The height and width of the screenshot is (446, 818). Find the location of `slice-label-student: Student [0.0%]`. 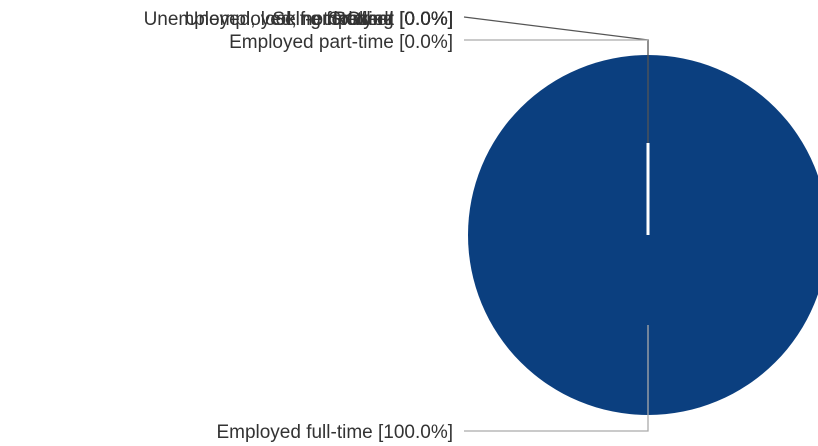

slice-label-student: Student [0.0%] is located at coordinates (390, 19).